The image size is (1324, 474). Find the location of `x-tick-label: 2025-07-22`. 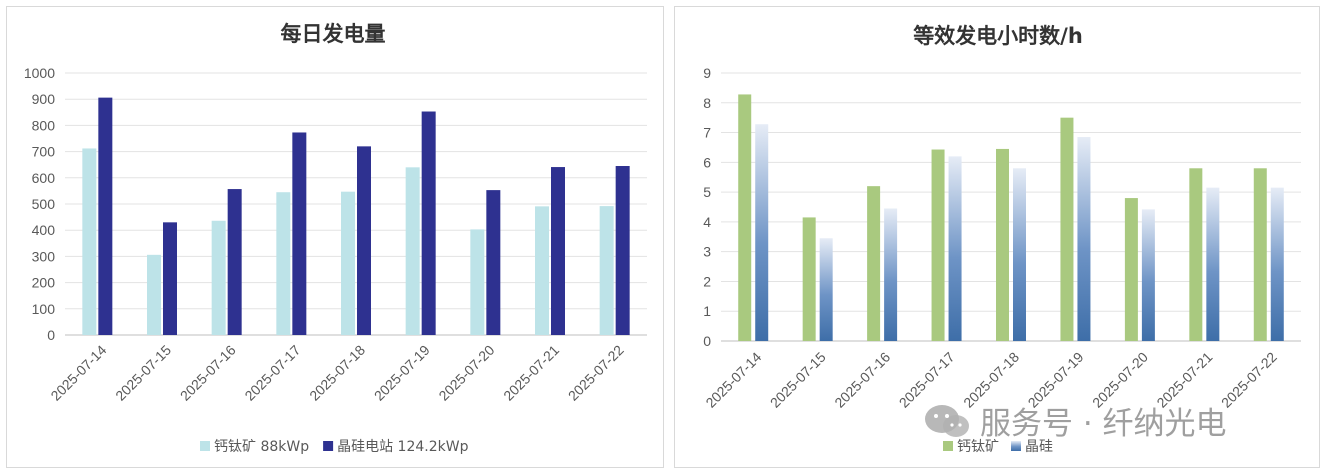

x-tick-label: 2025-07-22 is located at coordinates (596, 373).